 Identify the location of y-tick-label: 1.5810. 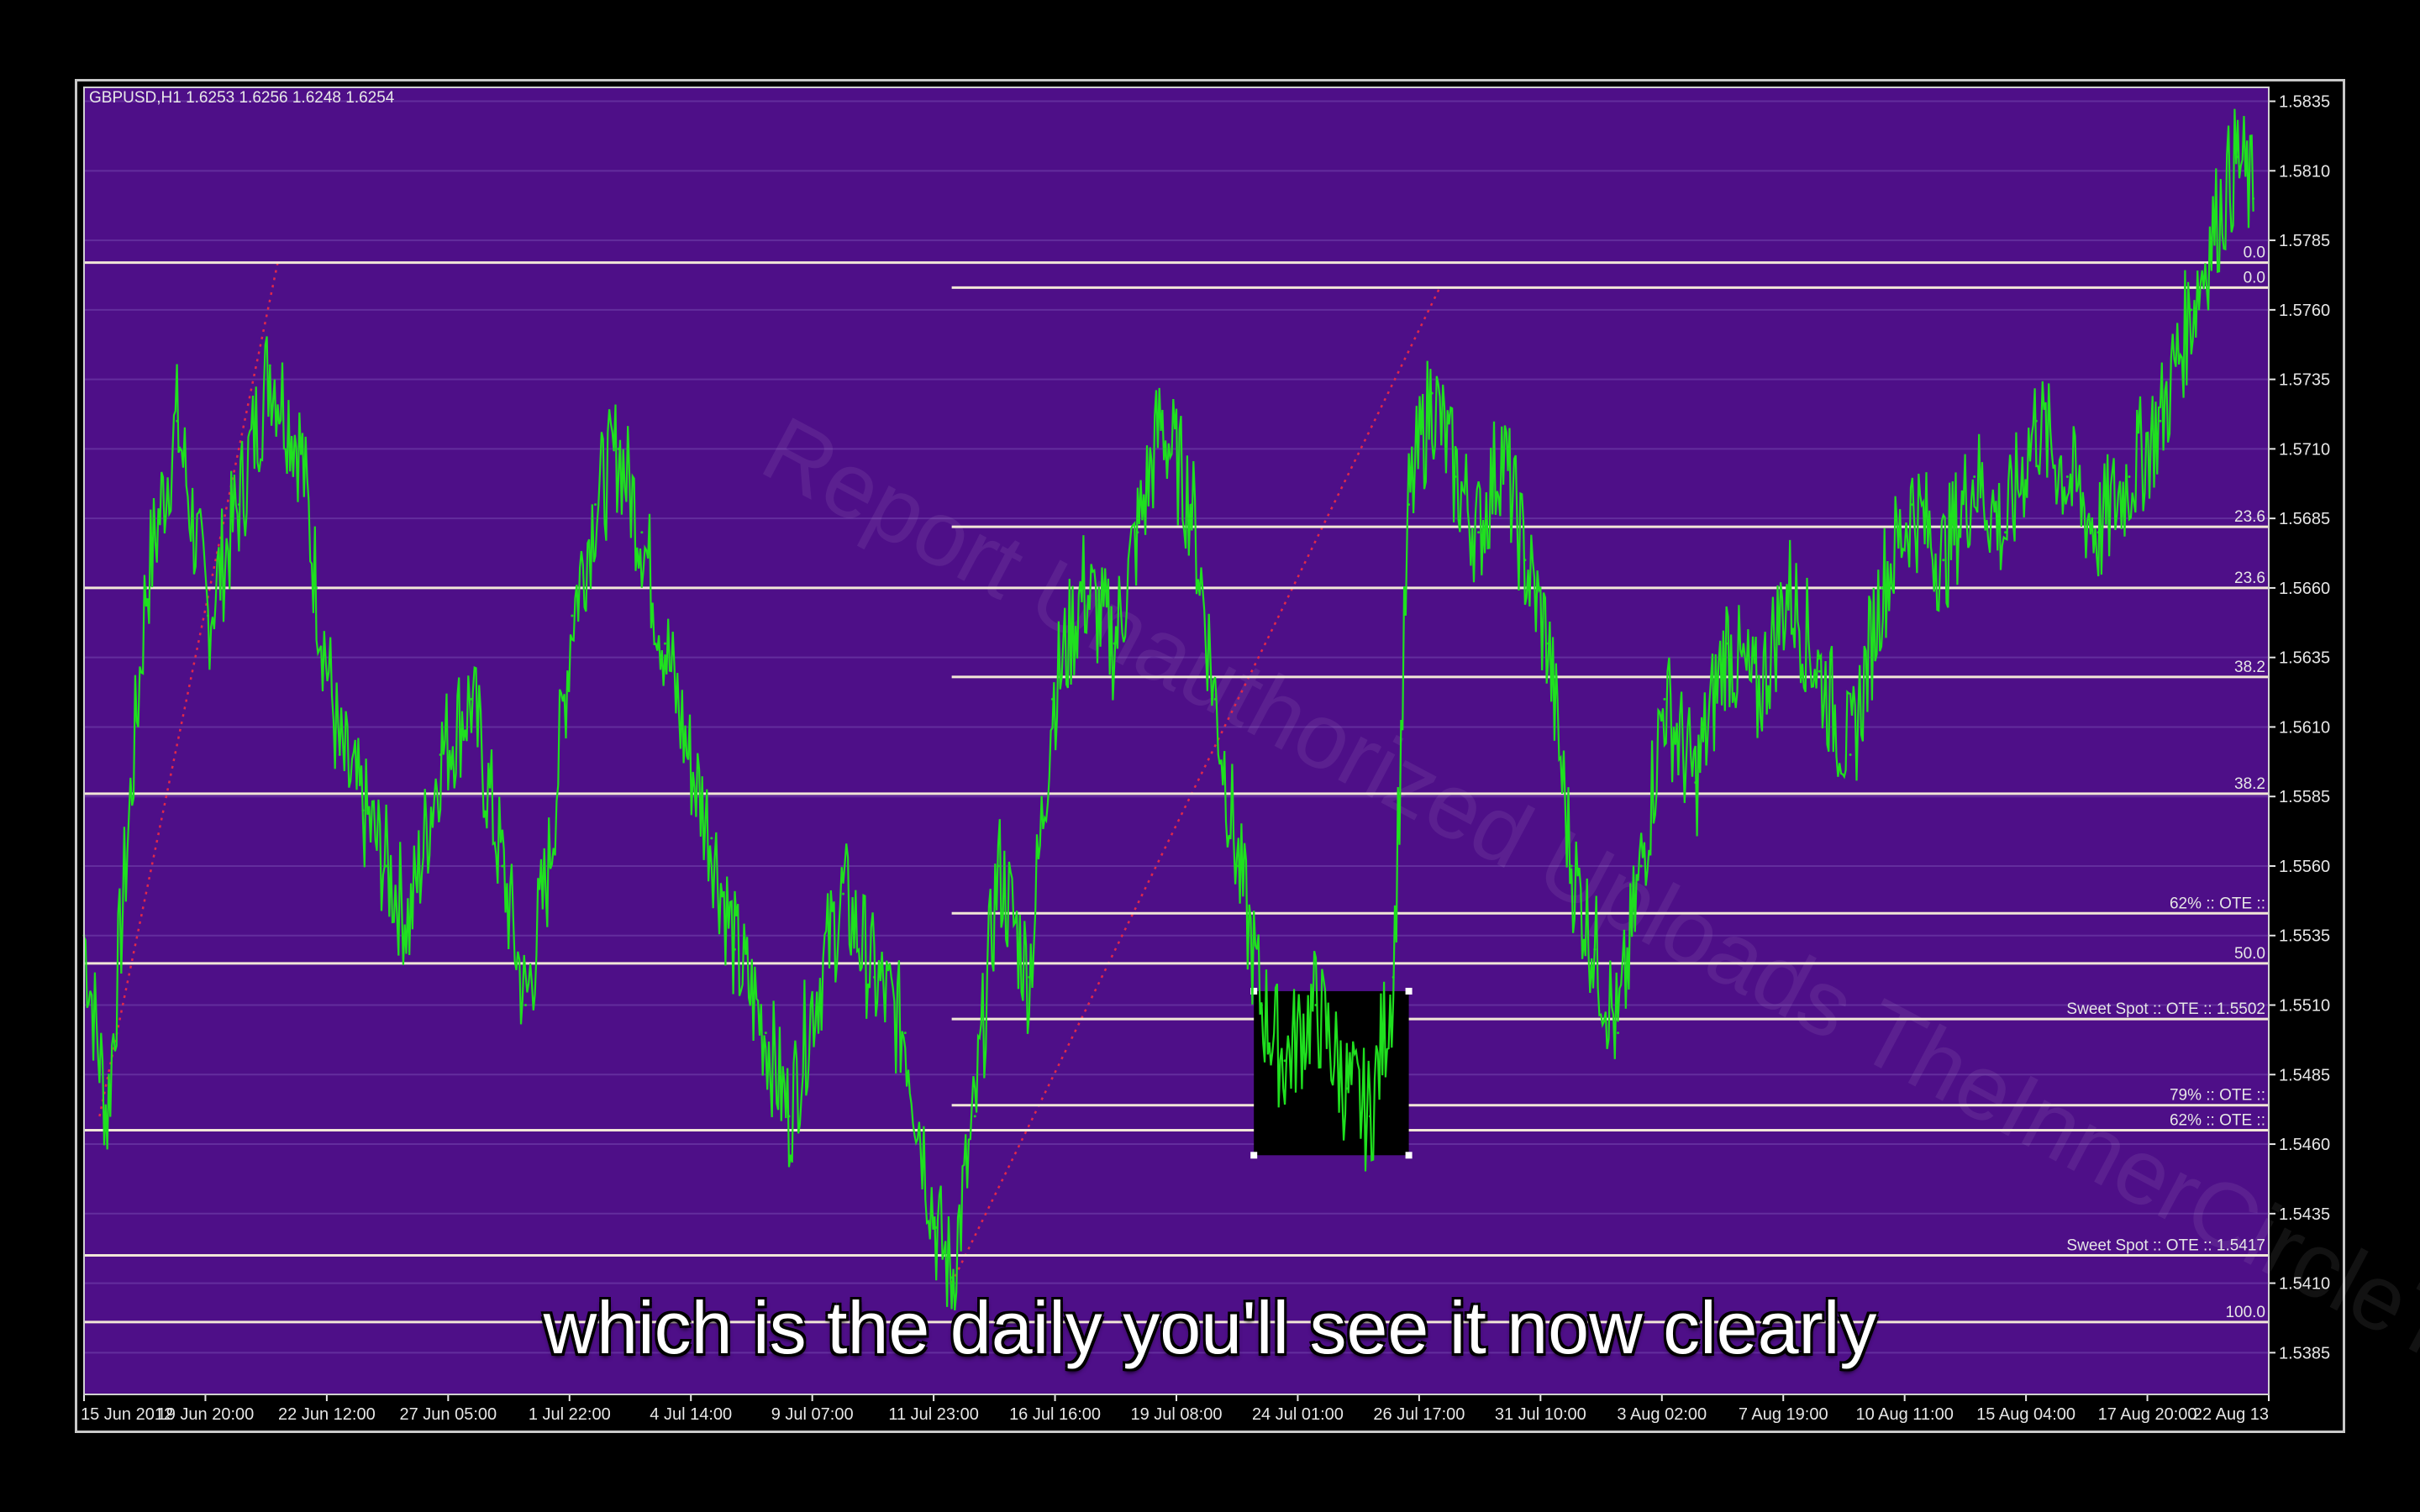
(2304, 171).